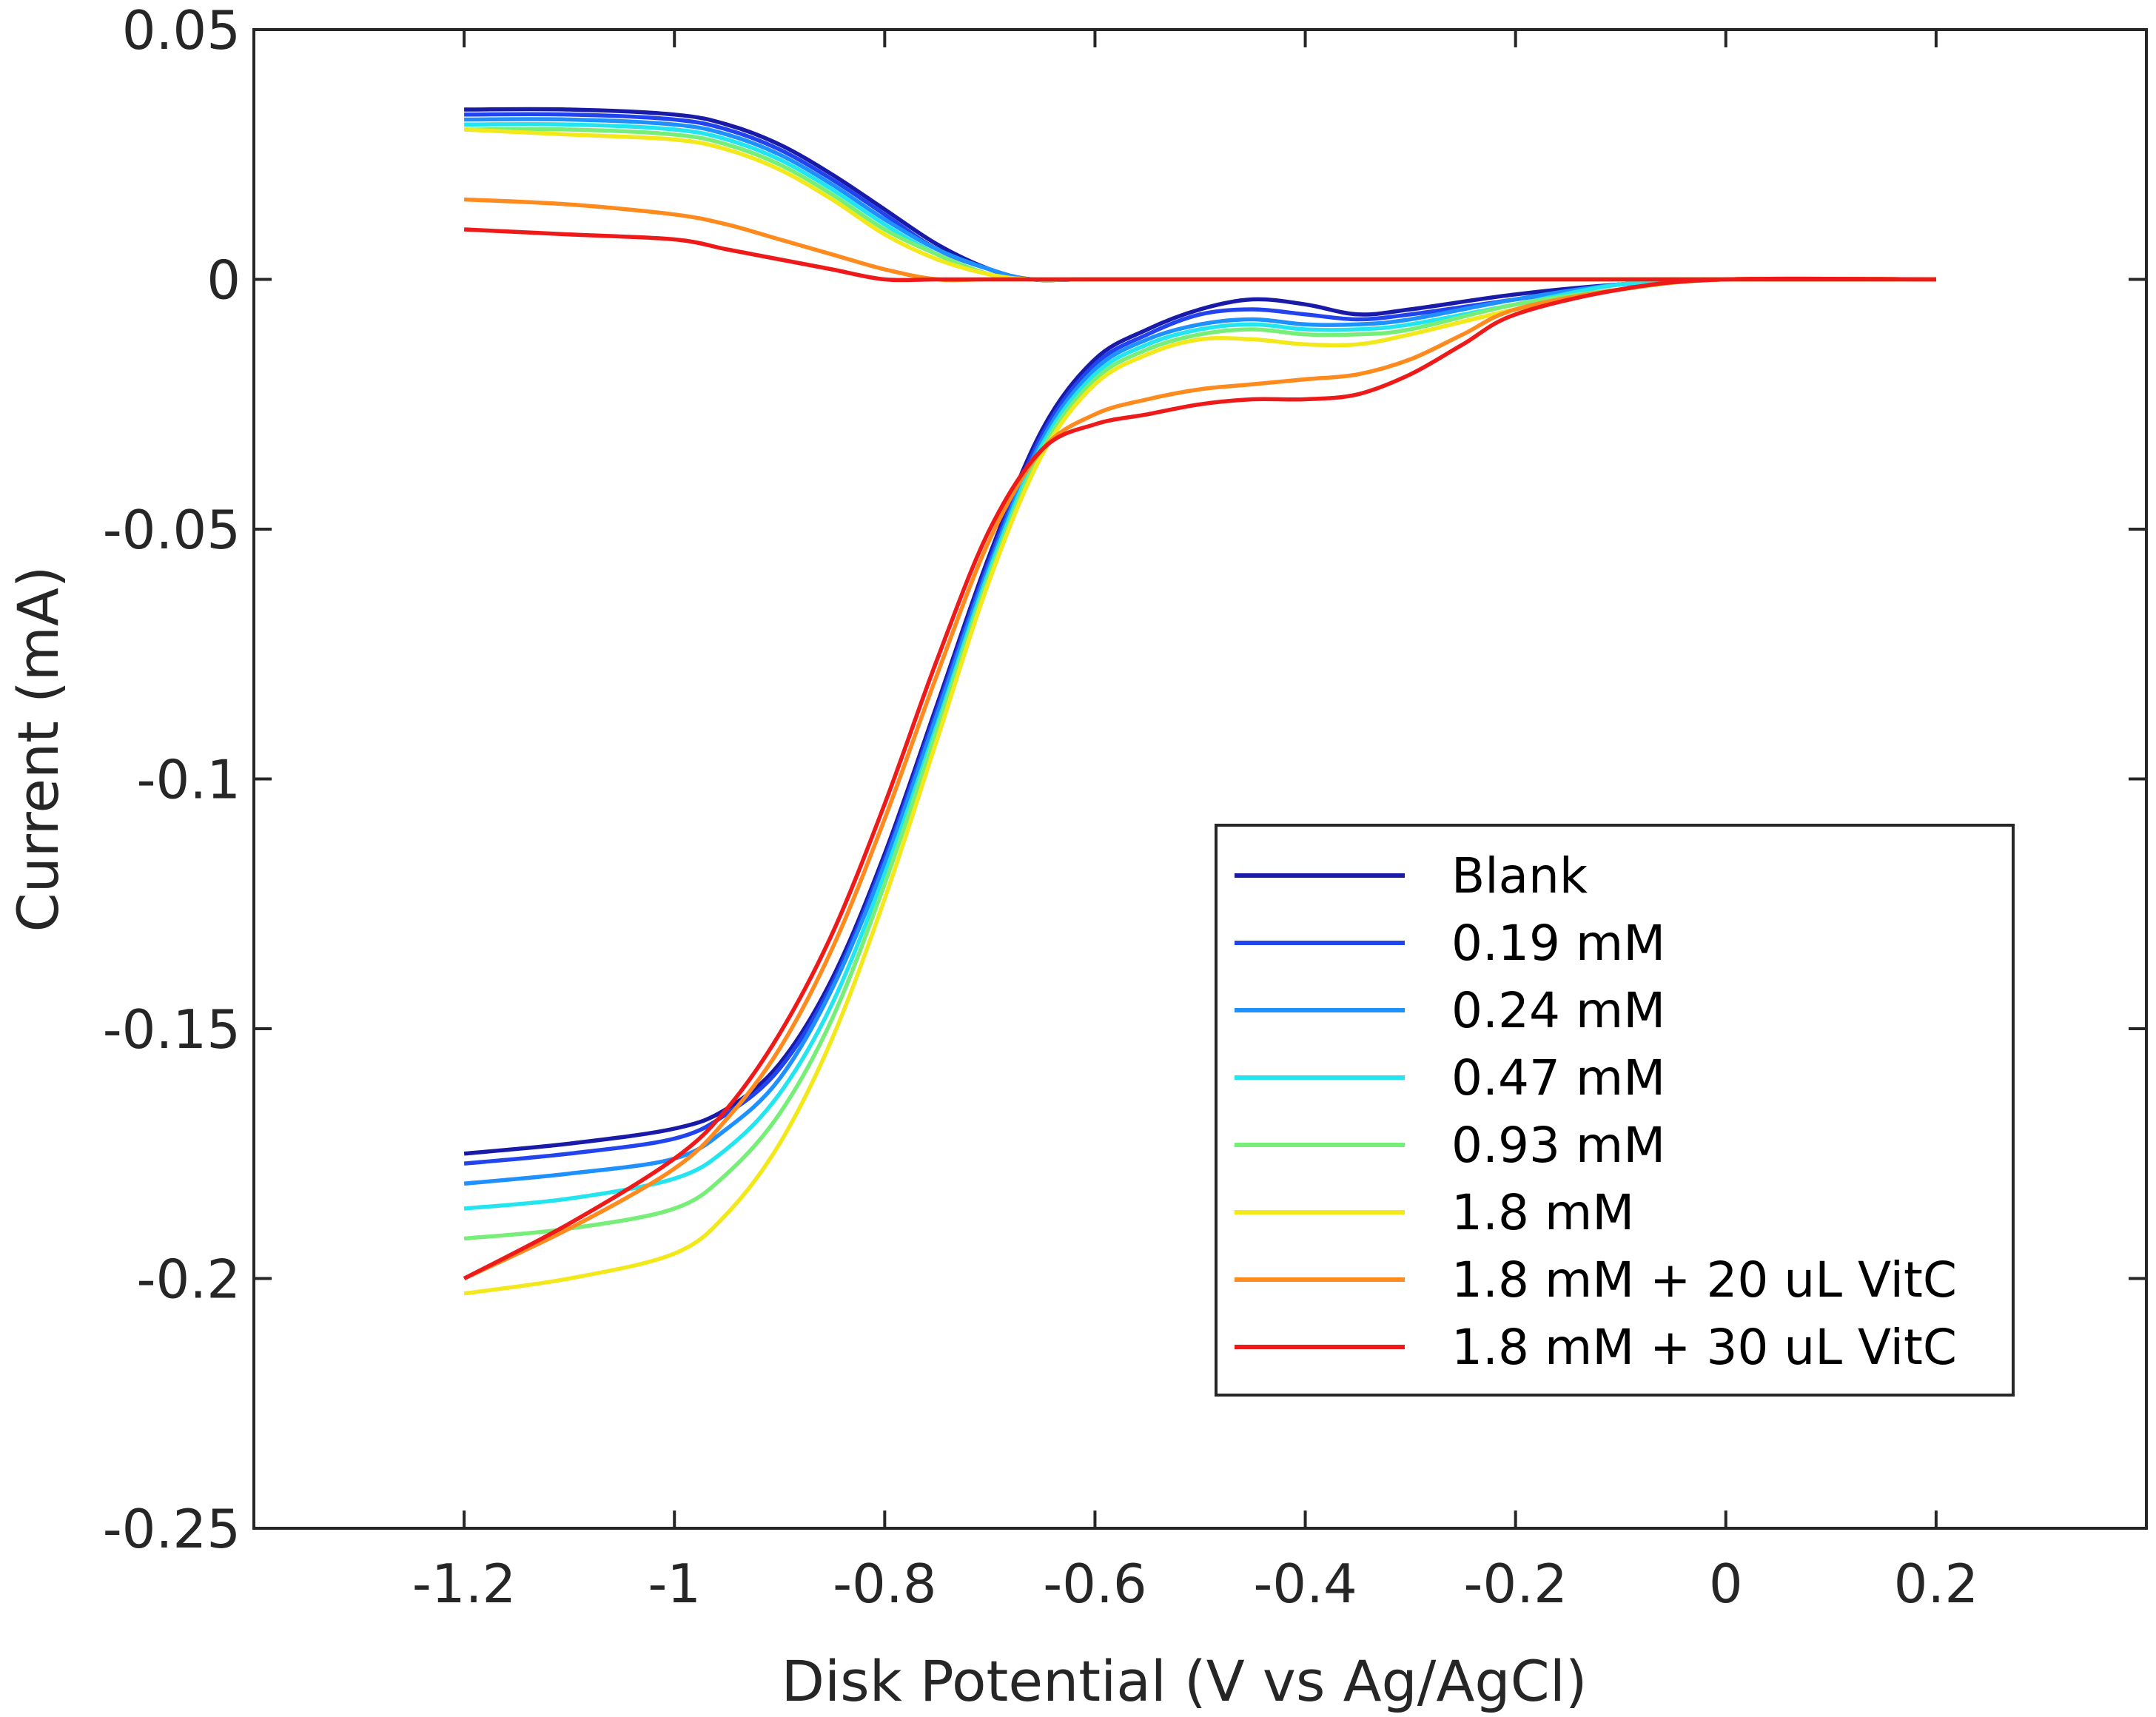  Describe the element at coordinates (189, 780) in the screenshot. I see `y-tick-label: -0.1` at that location.